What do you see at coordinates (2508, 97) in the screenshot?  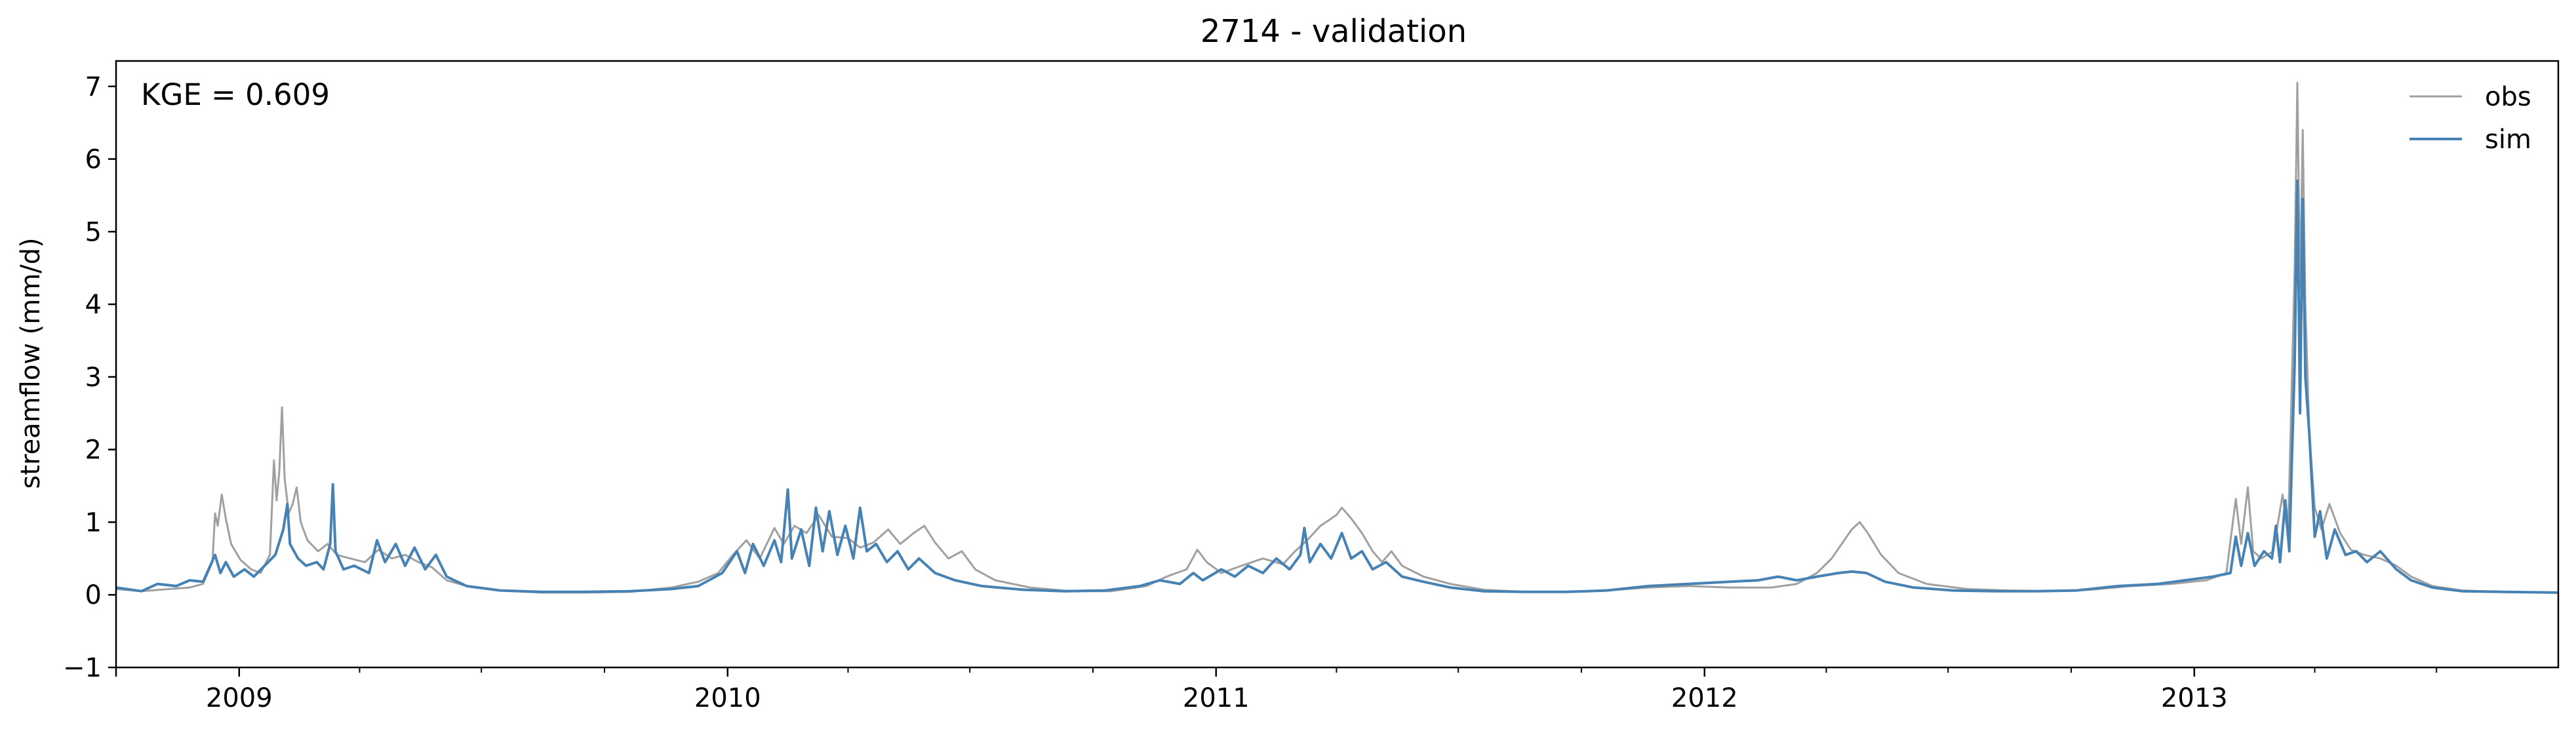 I see `legend-label-obs: obs` at bounding box center [2508, 97].